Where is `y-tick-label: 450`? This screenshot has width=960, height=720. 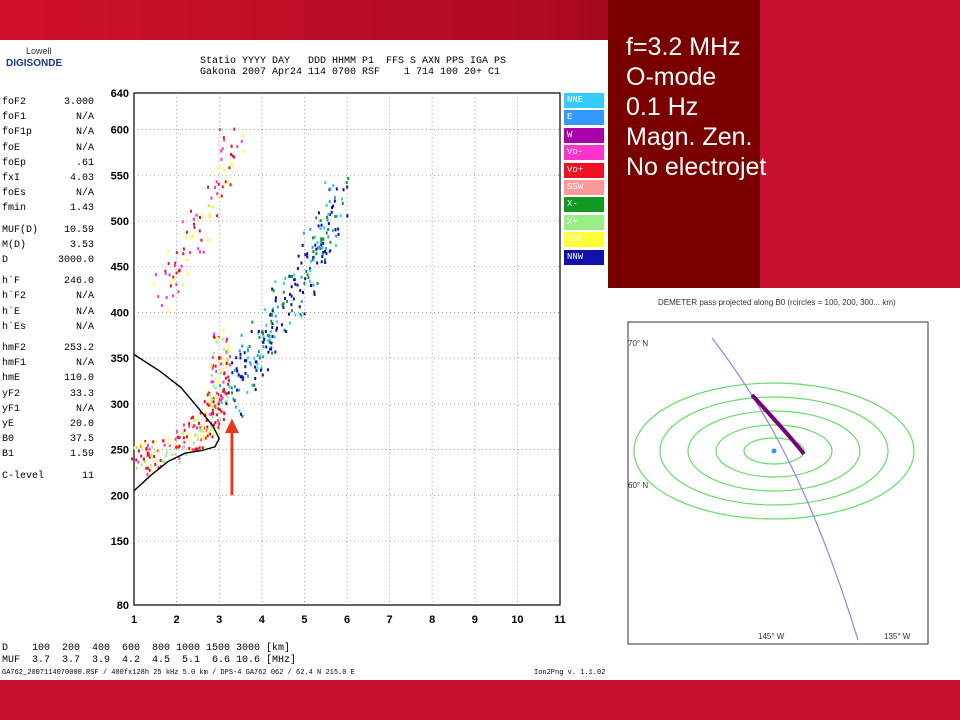 y-tick-label: 450 is located at coordinates (120, 268).